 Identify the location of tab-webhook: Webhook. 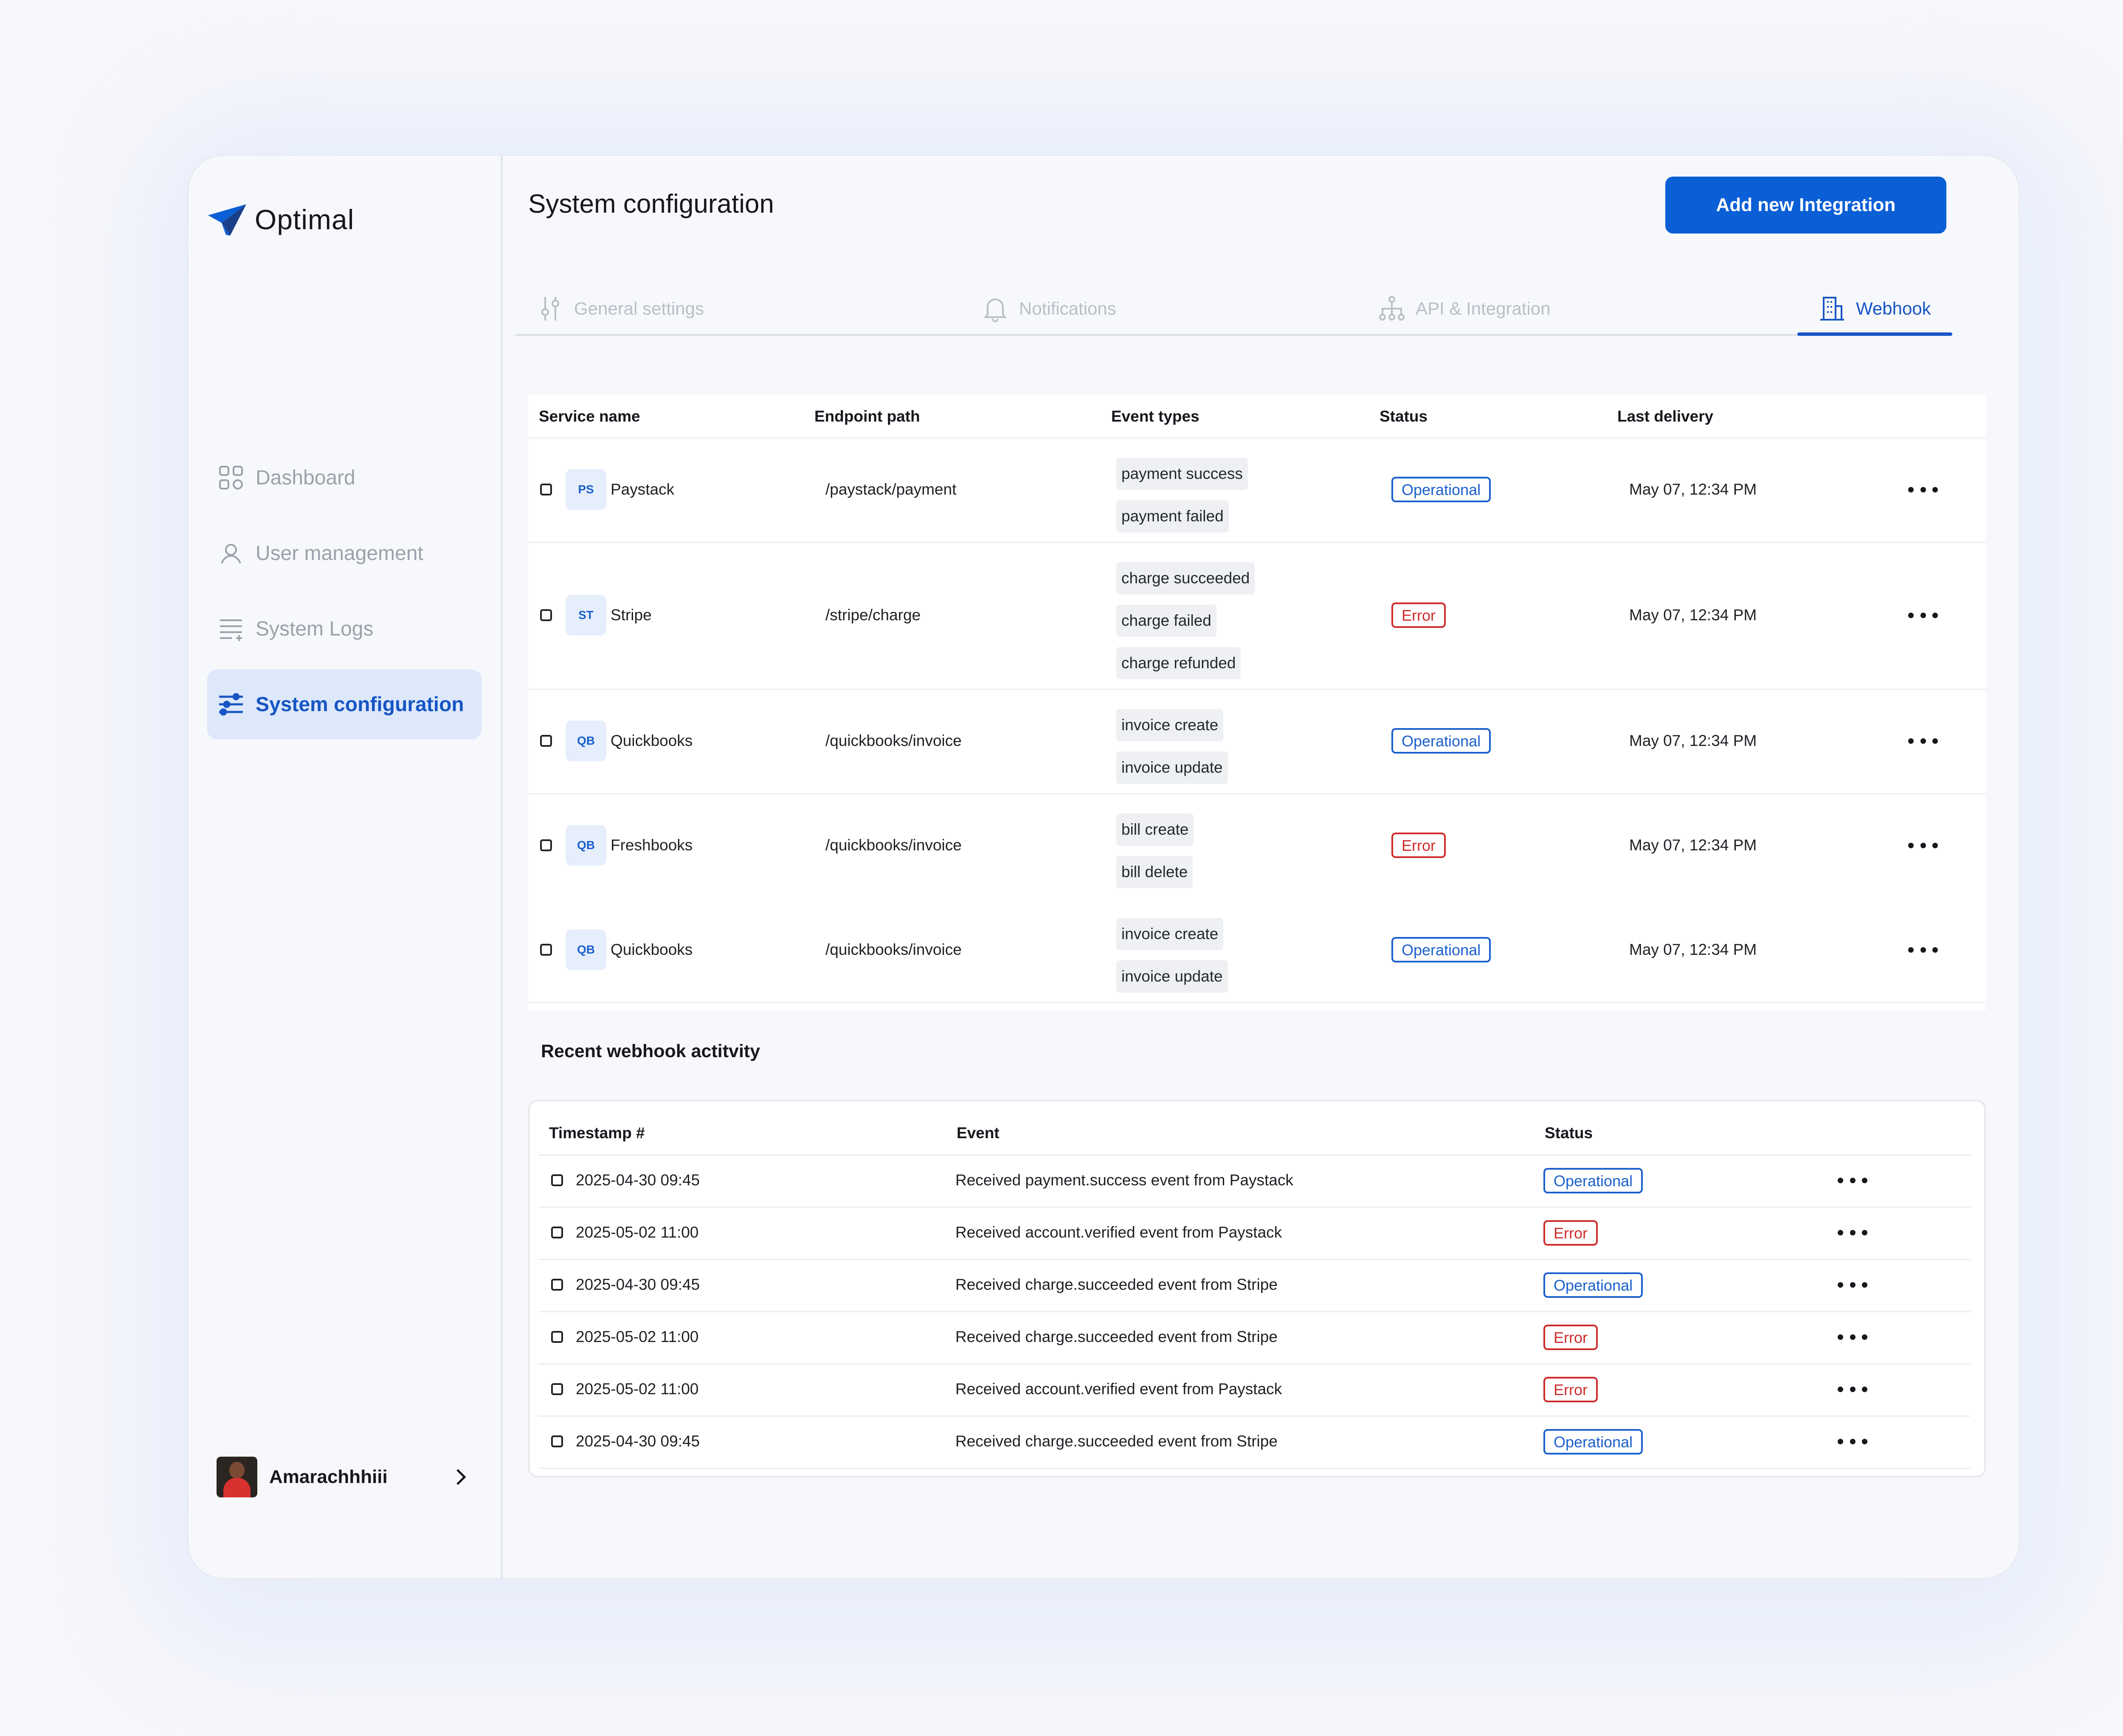
(1874, 309).